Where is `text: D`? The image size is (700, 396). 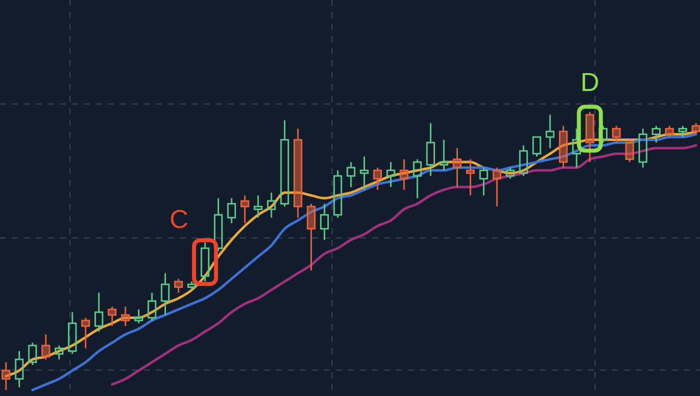
text: D is located at coordinates (590, 81).